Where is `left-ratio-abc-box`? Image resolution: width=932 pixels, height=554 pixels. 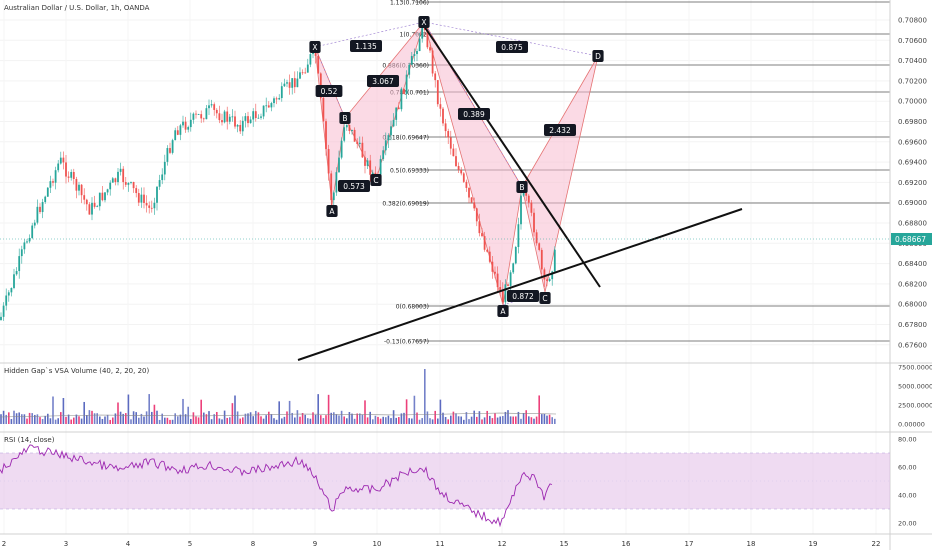
left-ratio-abc-box is located at coordinates (354, 186).